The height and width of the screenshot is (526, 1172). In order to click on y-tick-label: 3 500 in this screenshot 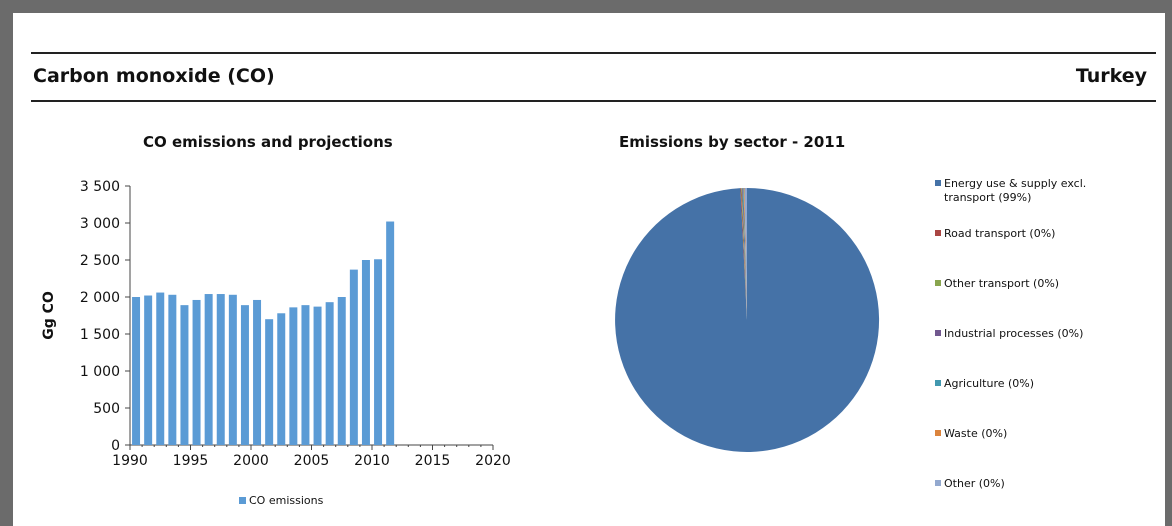, I will do `click(100, 187)`.